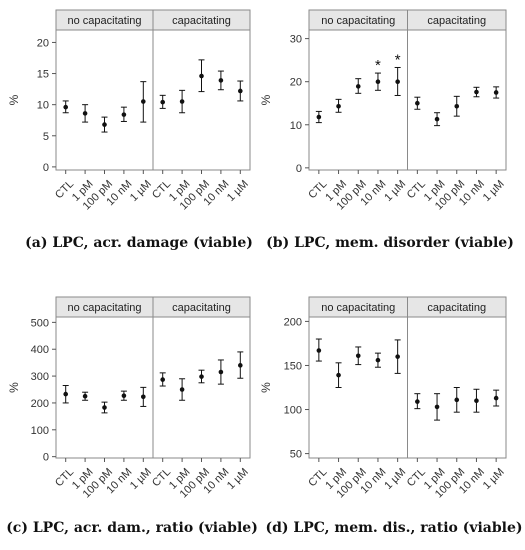 The width and height of the screenshot is (525, 550). What do you see at coordinates (296, 40) in the screenshot?
I see `y-tick-label: 30` at bounding box center [296, 40].